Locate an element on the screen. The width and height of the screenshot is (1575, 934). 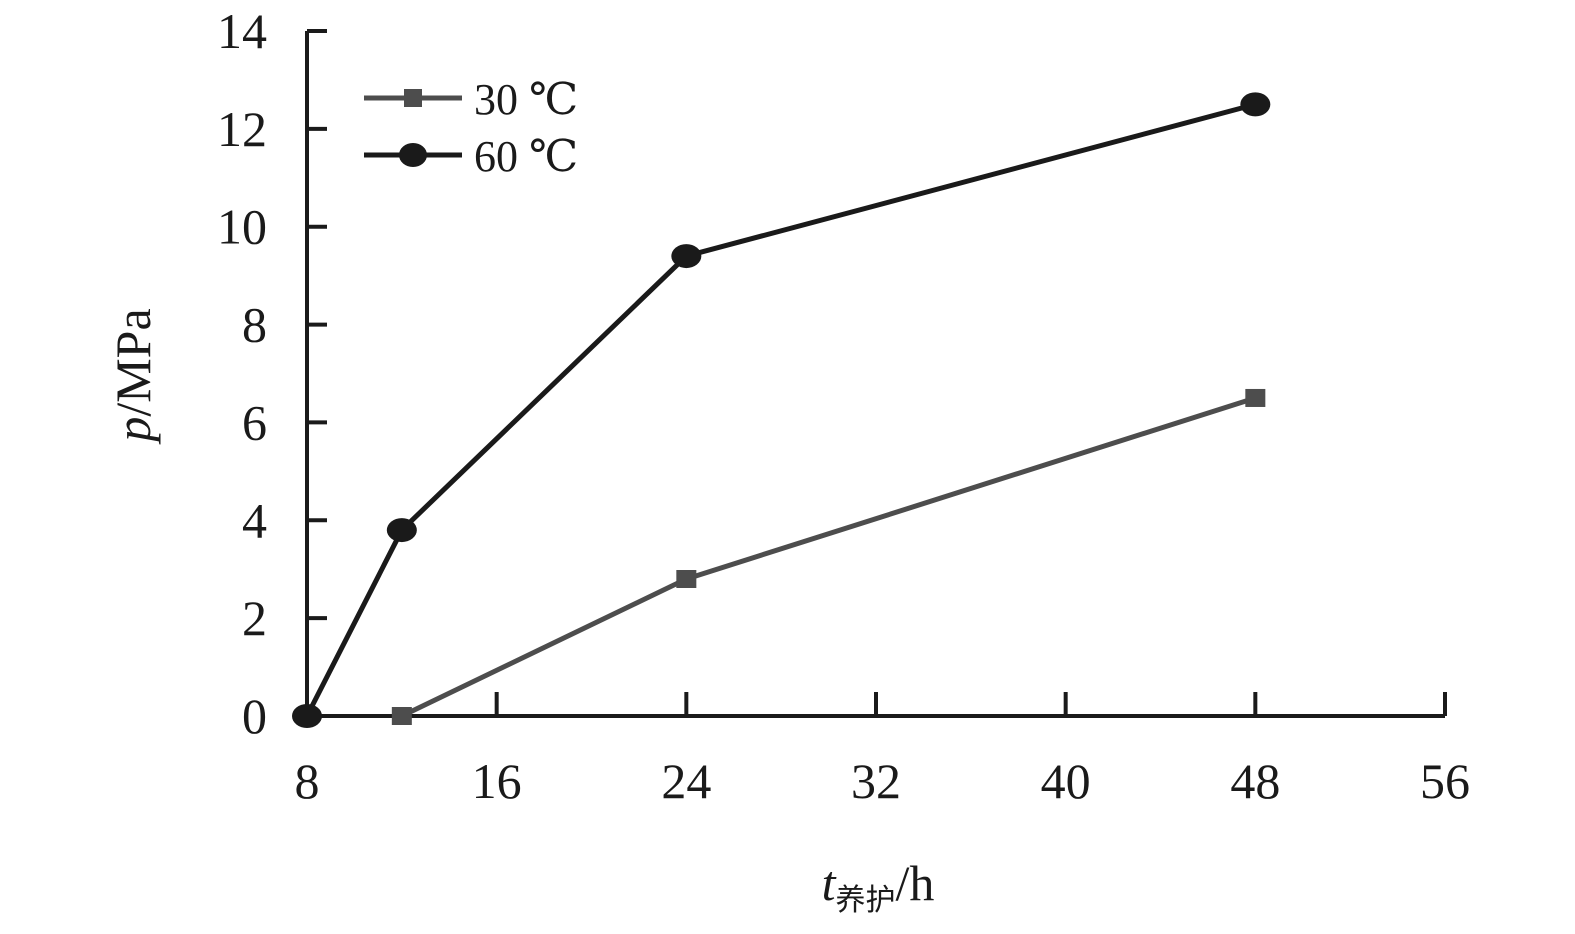
x-tick-label: 8 is located at coordinates (307, 781).